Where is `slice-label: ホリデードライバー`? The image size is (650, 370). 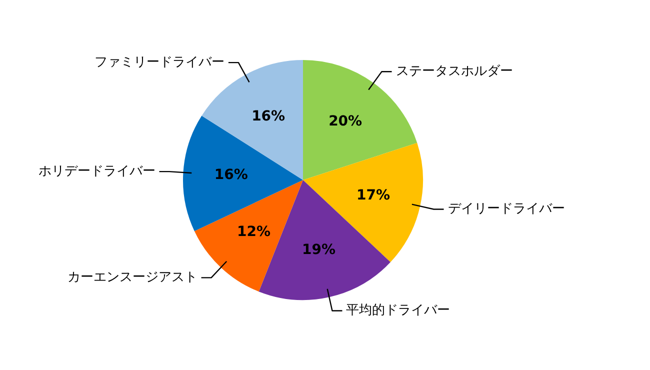
slice-label: ホリデードライバー is located at coordinates (97, 171).